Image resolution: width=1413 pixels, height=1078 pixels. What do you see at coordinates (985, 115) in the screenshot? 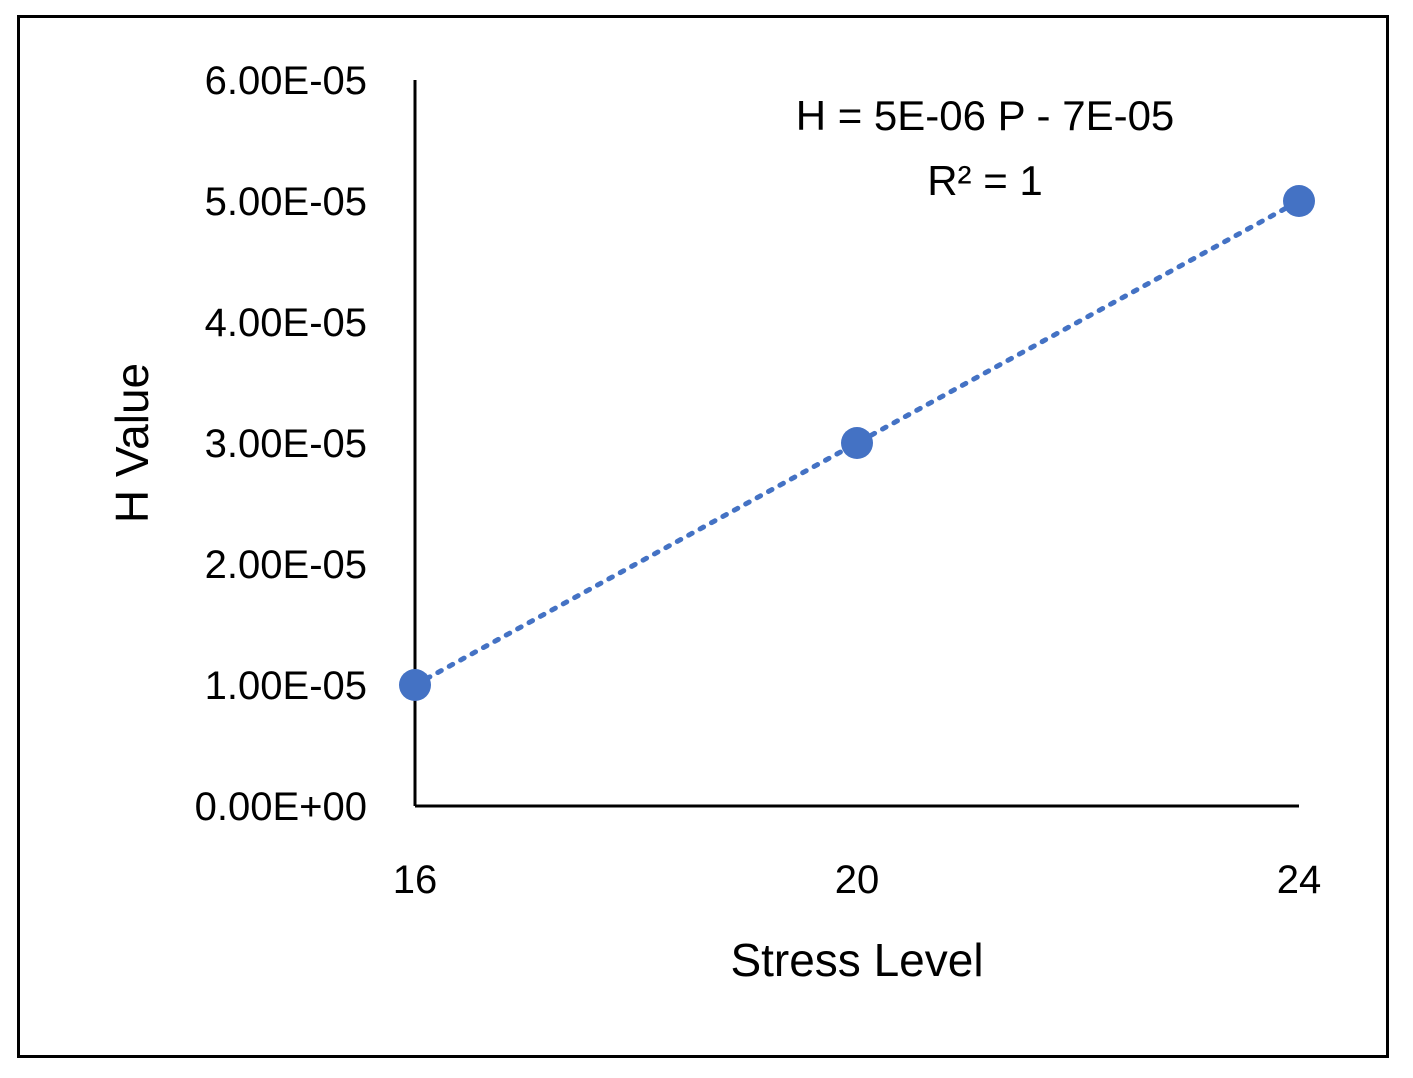
I see `trendline-equation: H = 5E-06 P - 7E-05` at bounding box center [985, 115].